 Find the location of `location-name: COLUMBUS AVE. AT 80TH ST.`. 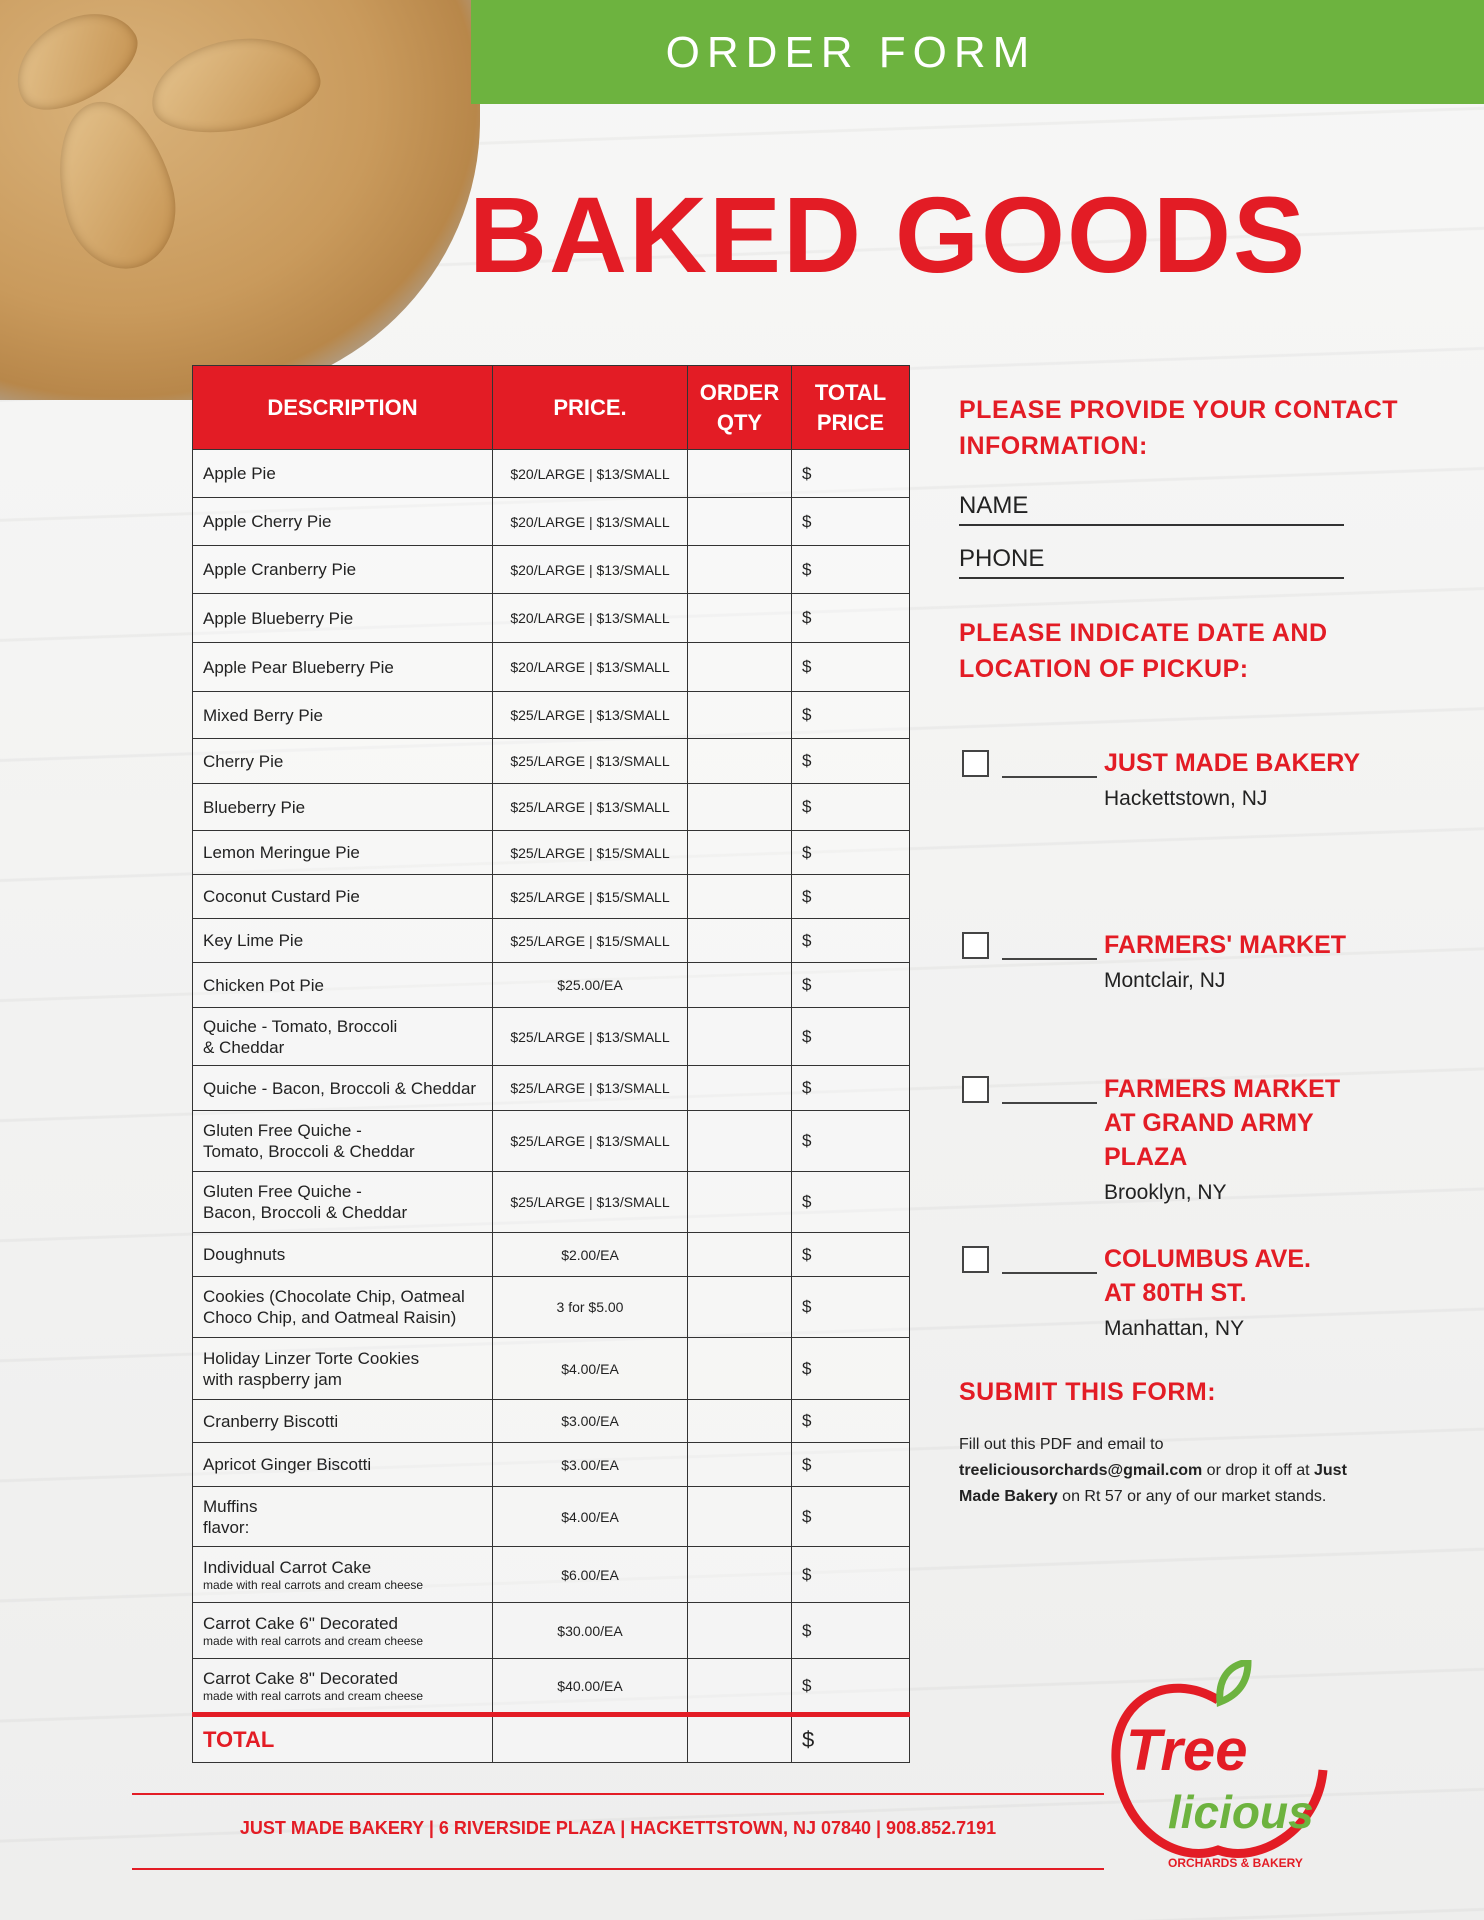

location-name: COLUMBUS AVE. AT 80TH ST. is located at coordinates (1207, 1276).